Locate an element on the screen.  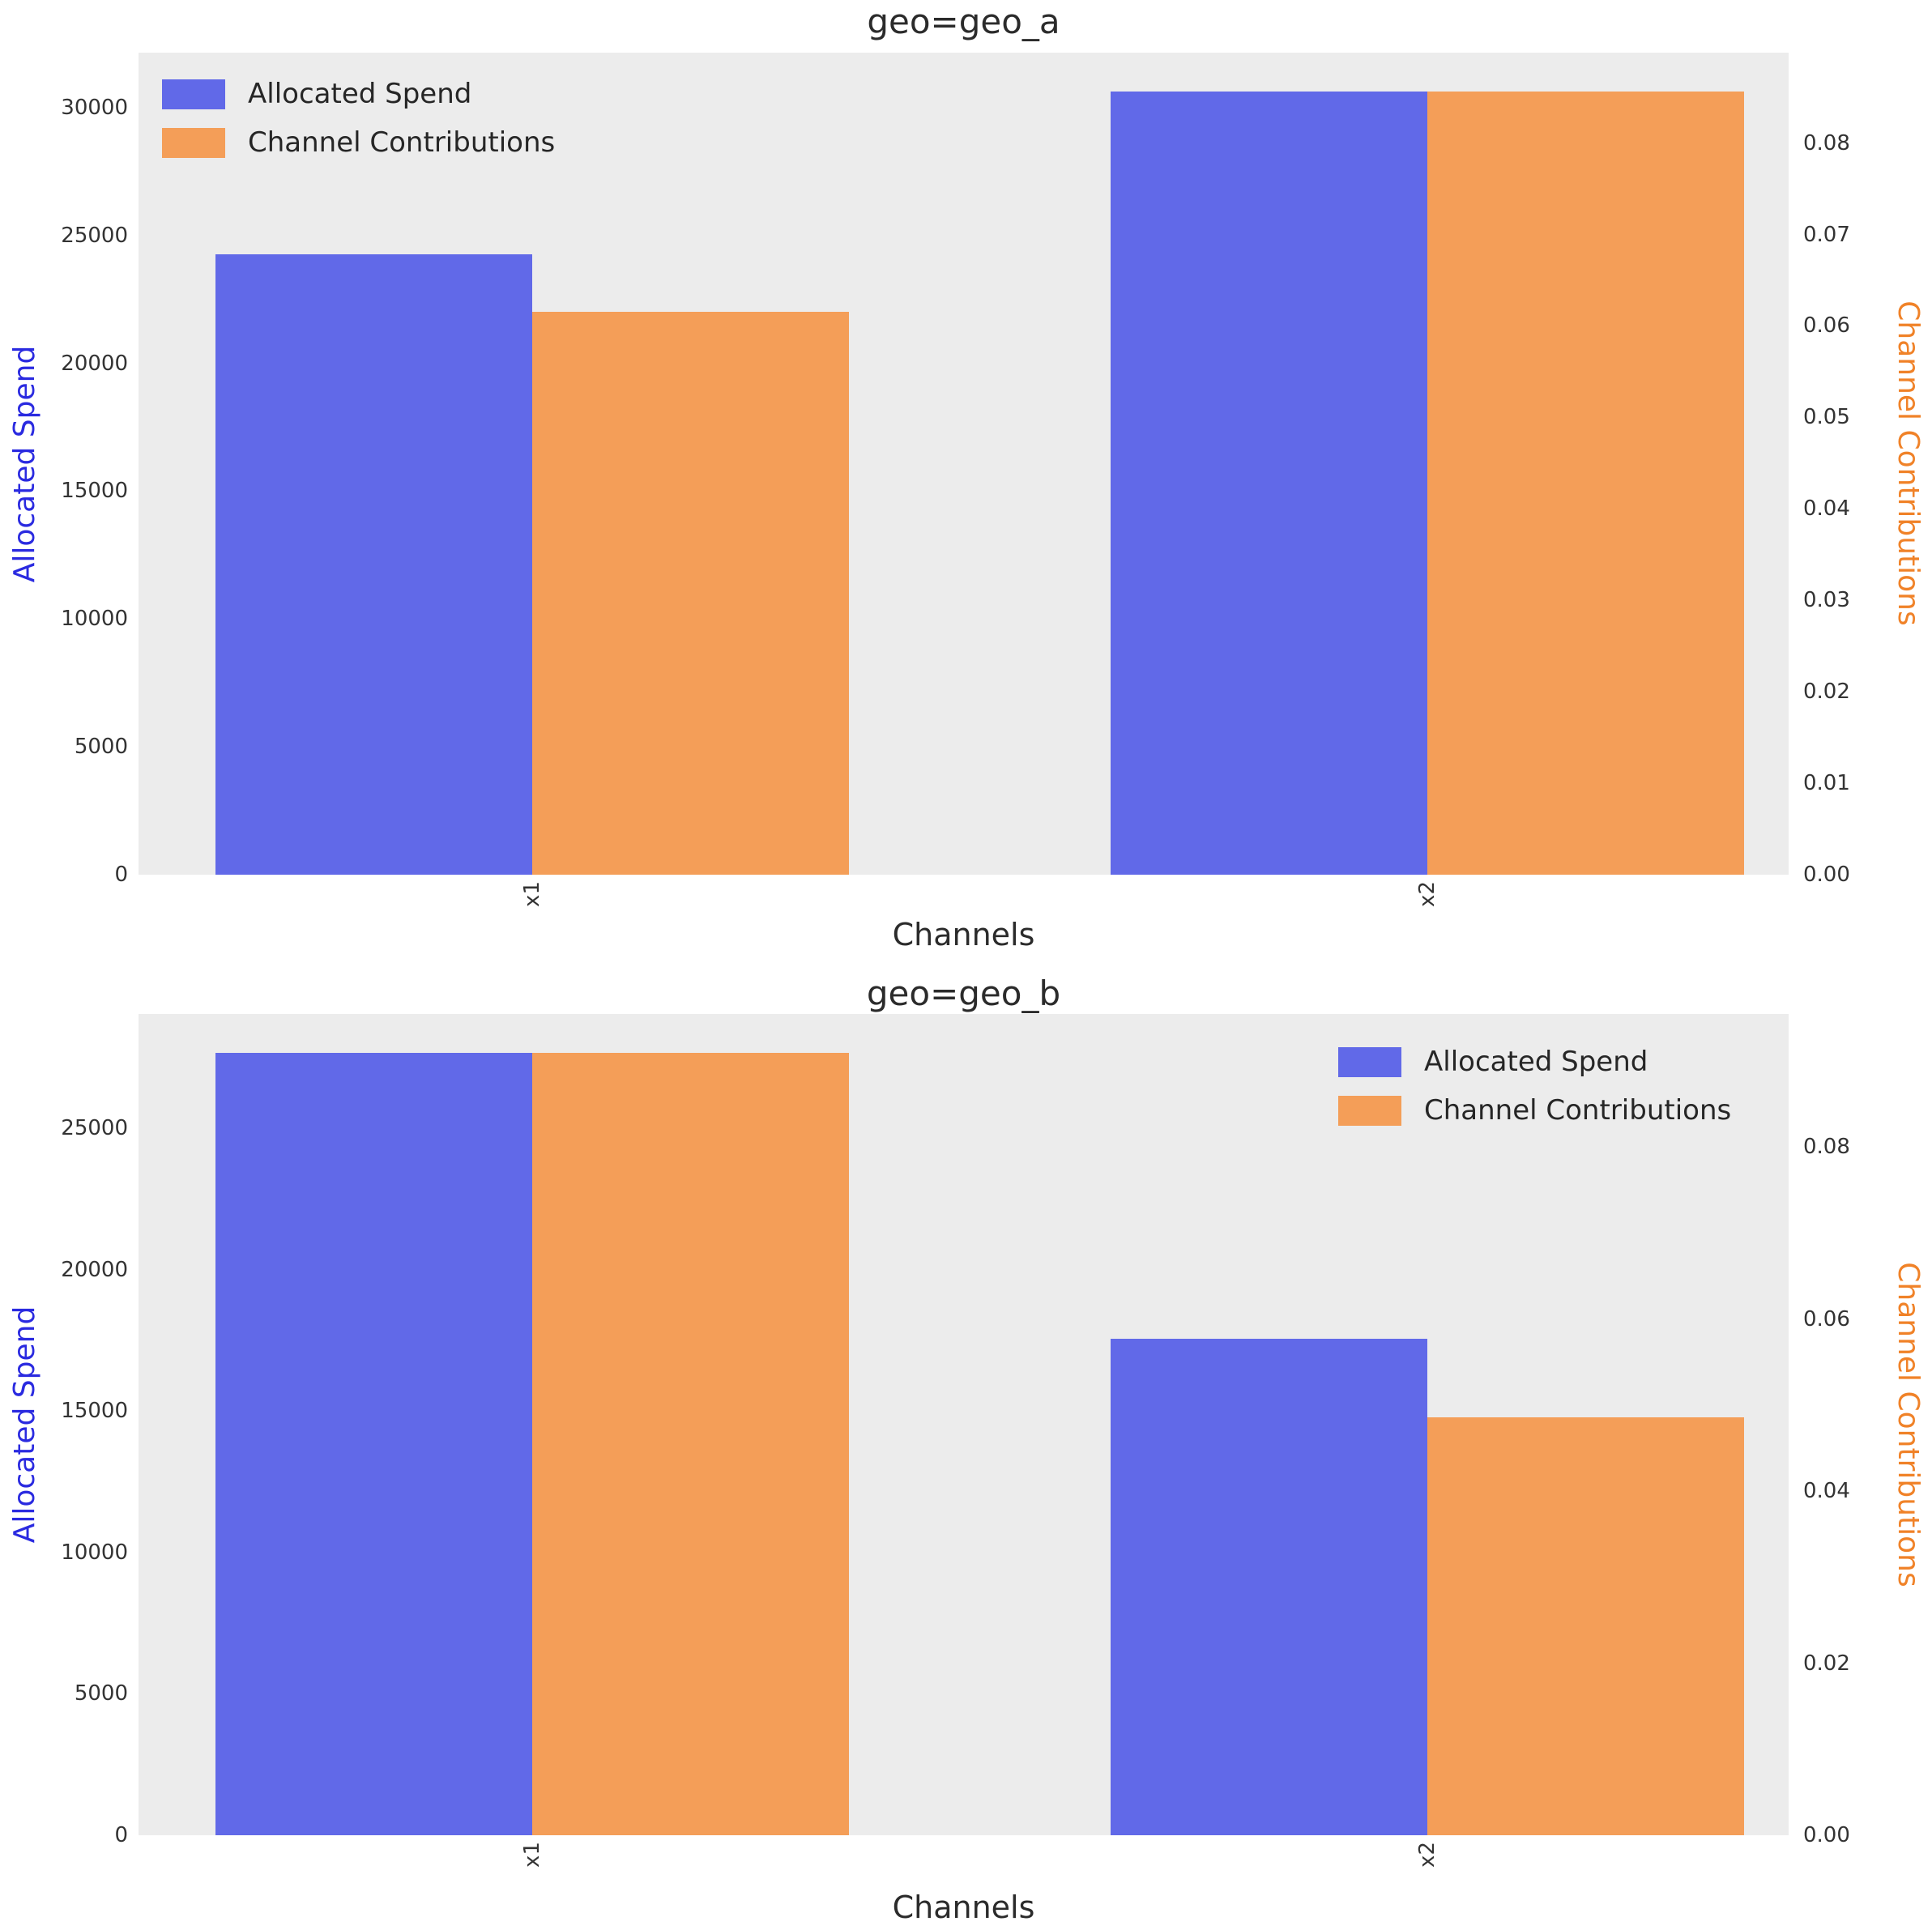
y-tick-right: 0.01 is located at coordinates (1826, 783).